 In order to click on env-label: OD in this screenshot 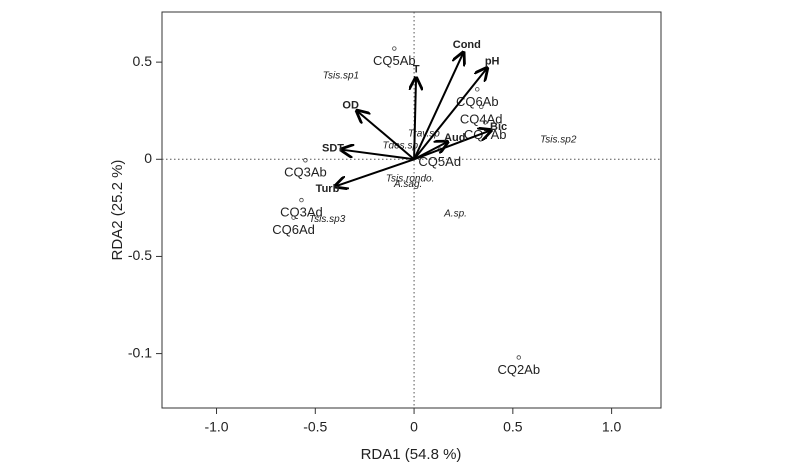, I will do `click(350, 105)`.